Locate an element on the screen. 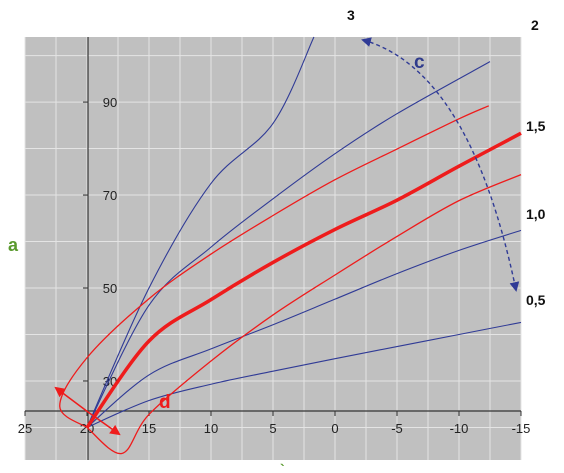 The image size is (564, 473). x-tick-label: 15 is located at coordinates (149, 428).